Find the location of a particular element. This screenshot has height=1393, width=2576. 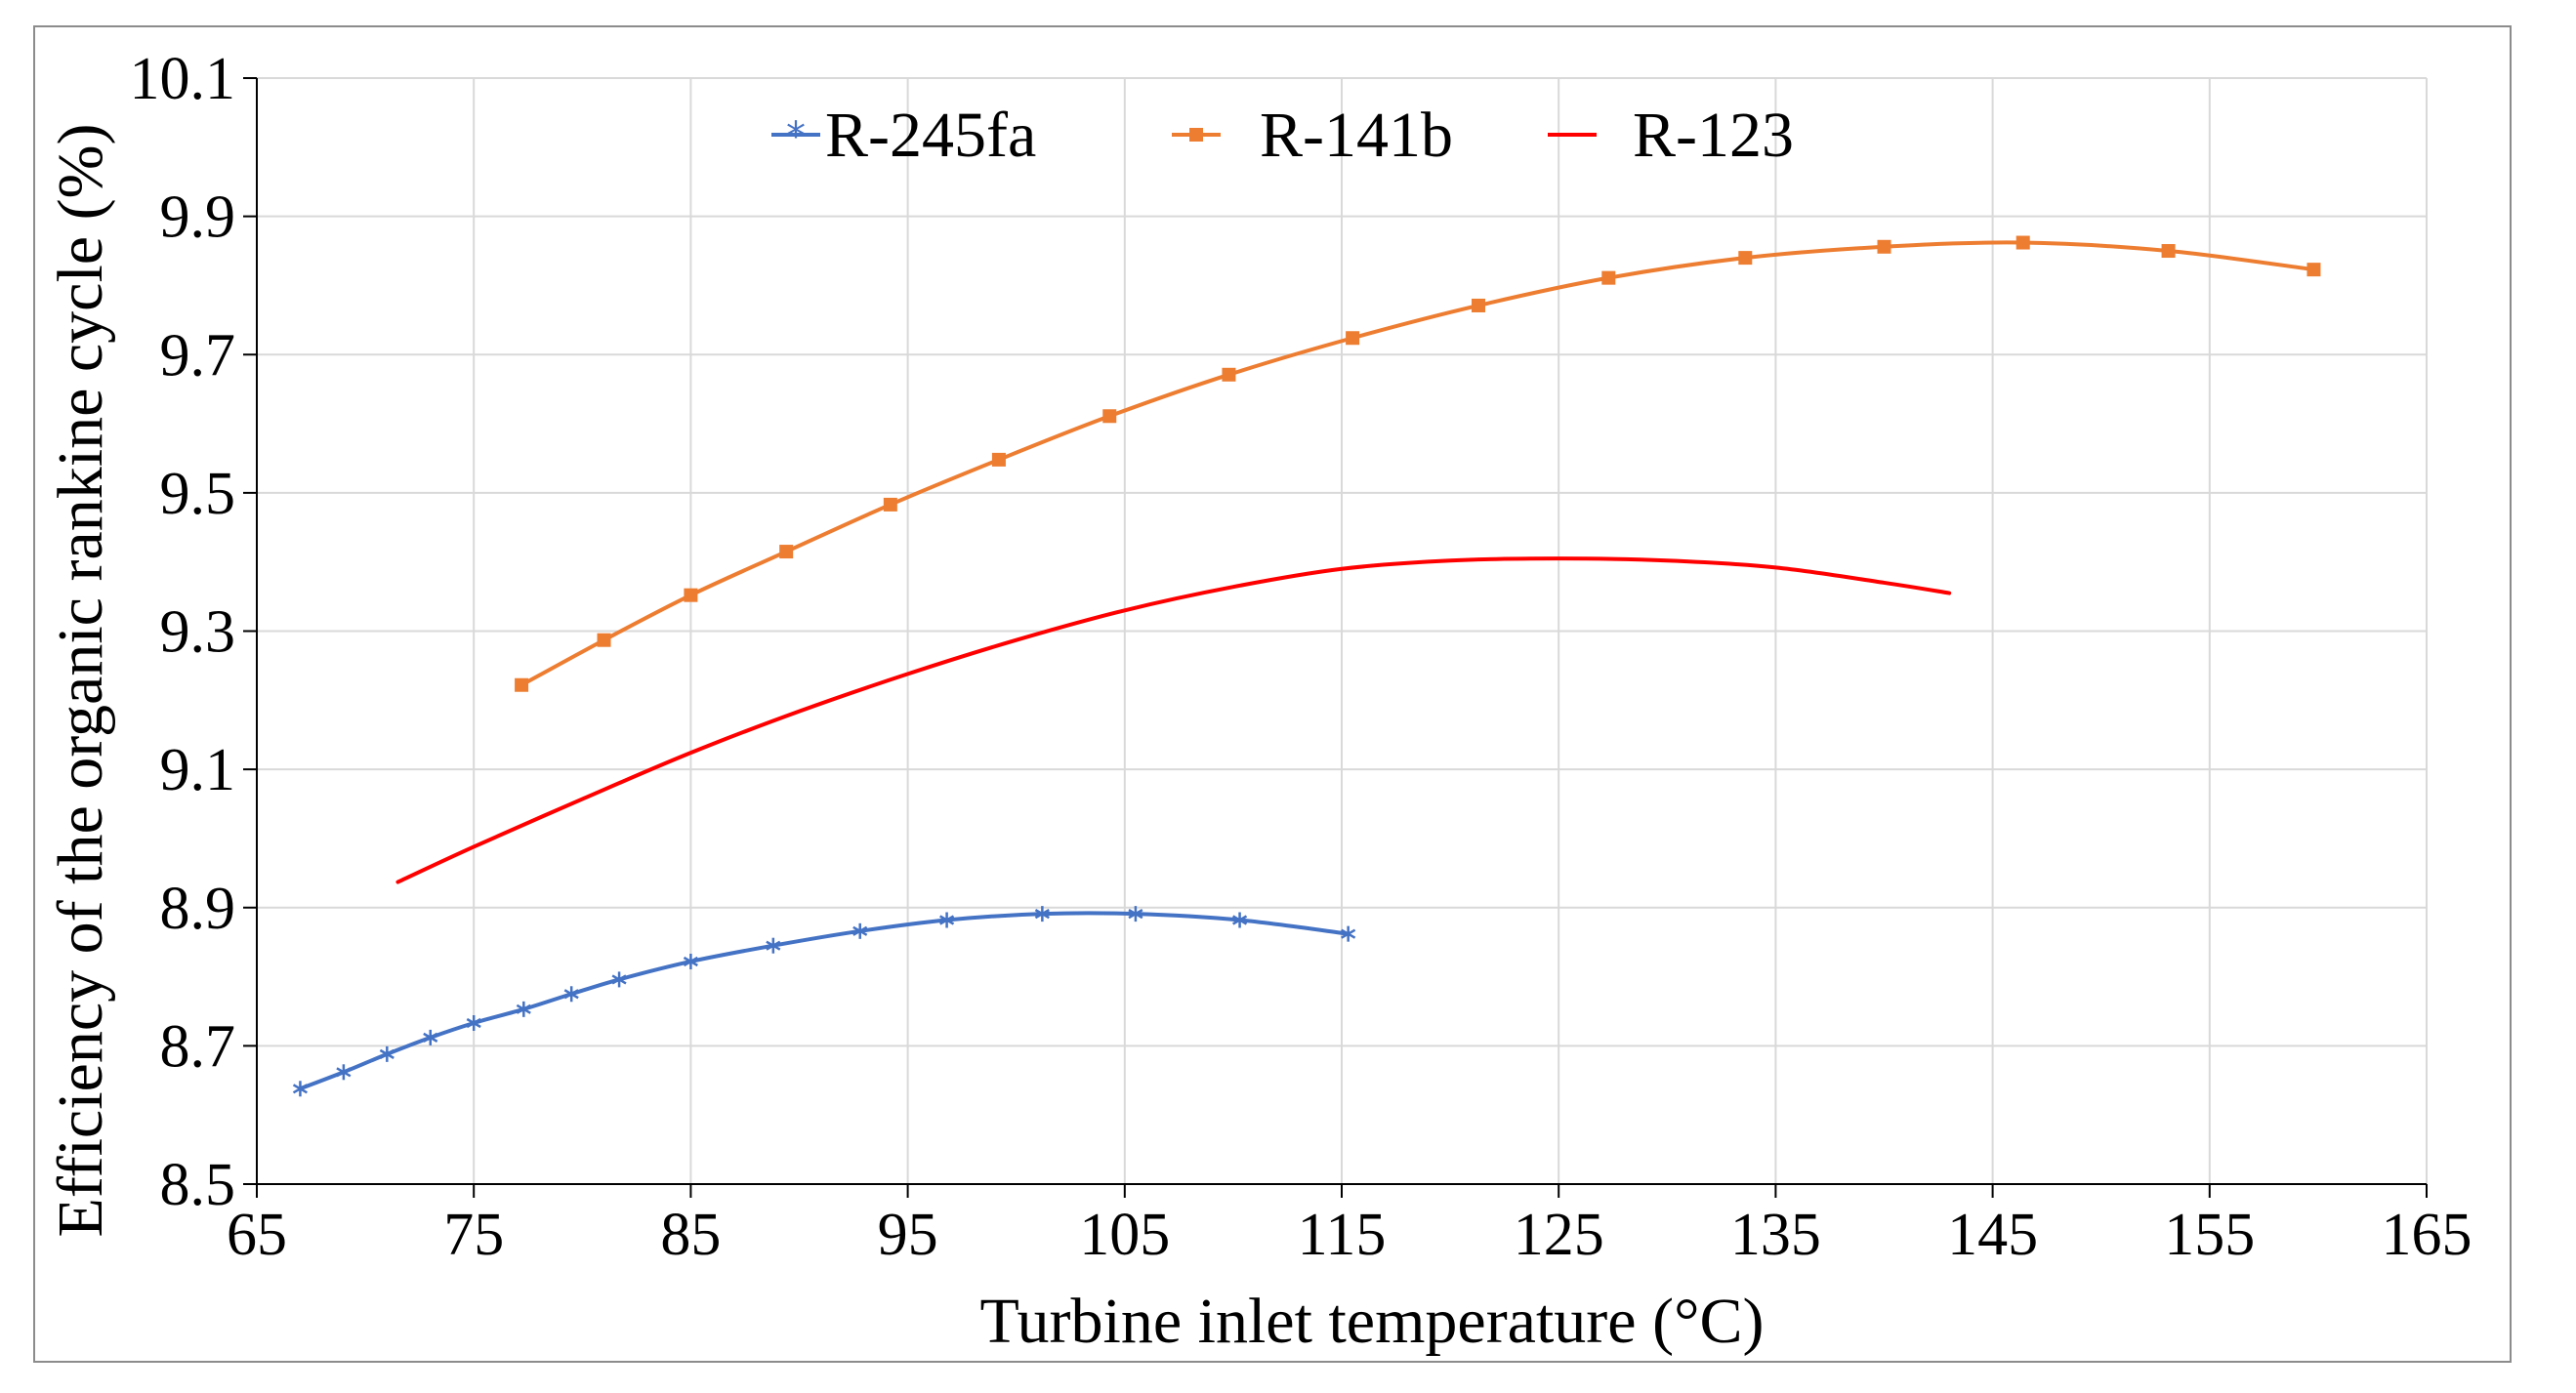

y-tick-label: 9.9 is located at coordinates (198, 217).